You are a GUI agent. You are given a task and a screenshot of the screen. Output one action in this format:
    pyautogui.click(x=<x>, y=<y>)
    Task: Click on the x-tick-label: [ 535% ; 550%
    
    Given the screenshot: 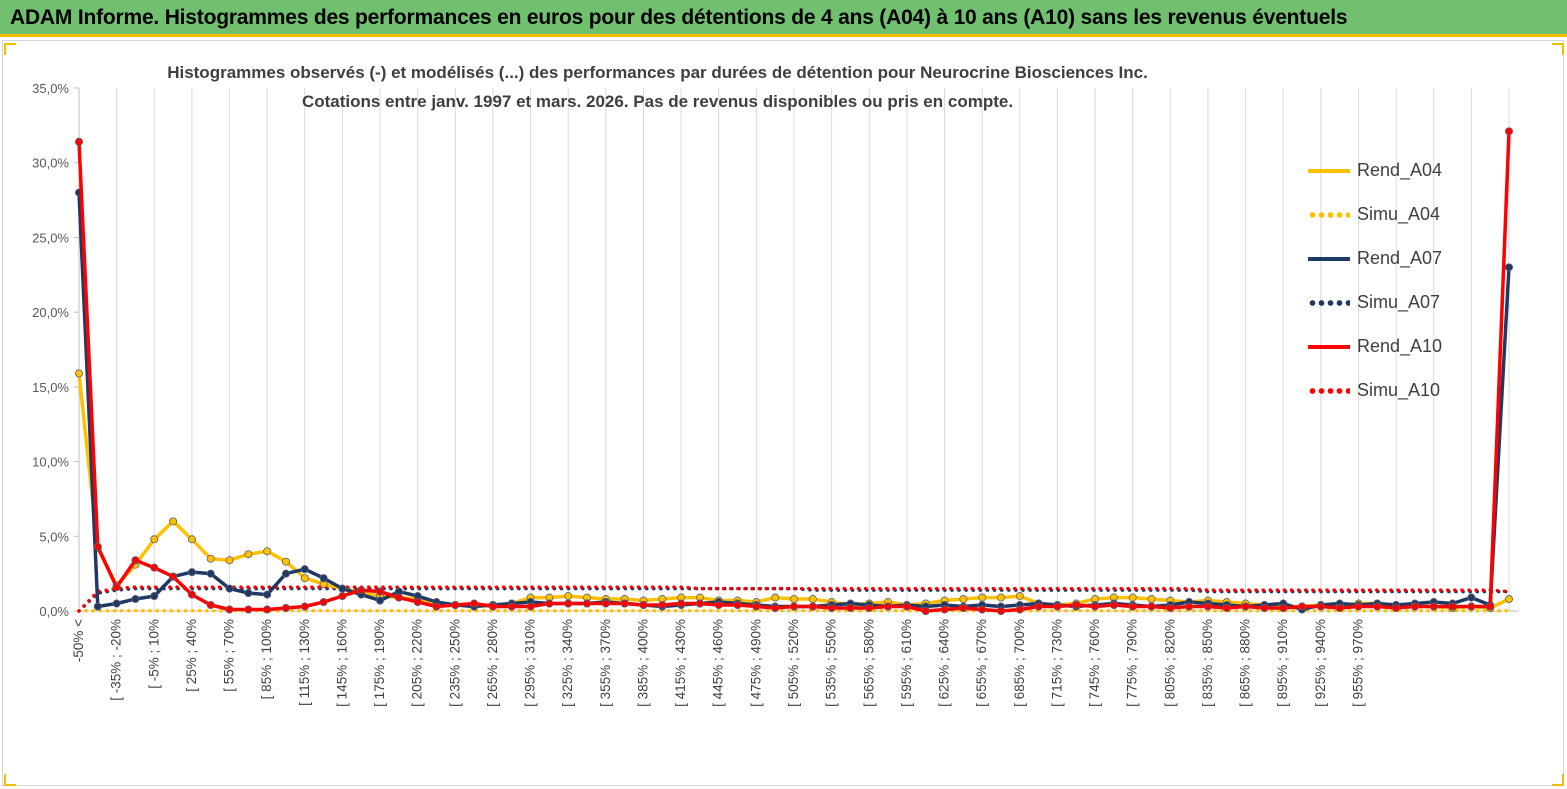 What is the action you would take?
    pyautogui.click(x=831, y=663)
    